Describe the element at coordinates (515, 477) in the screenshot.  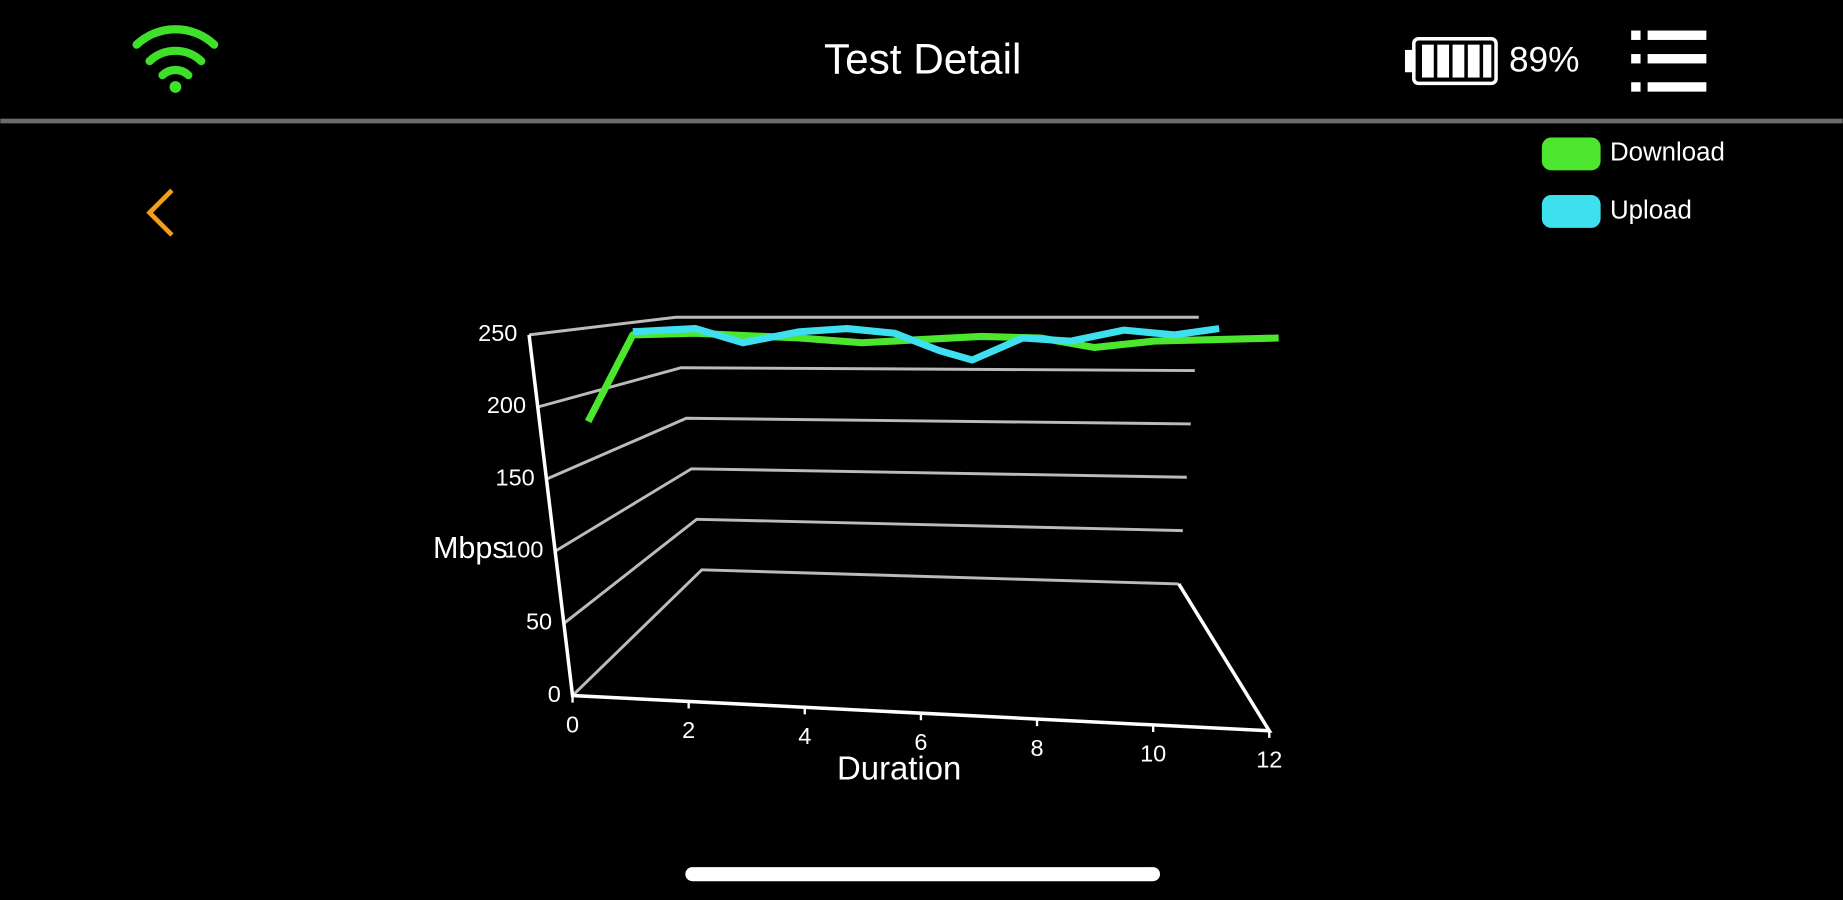
I see `y-tick-label: 150` at that location.